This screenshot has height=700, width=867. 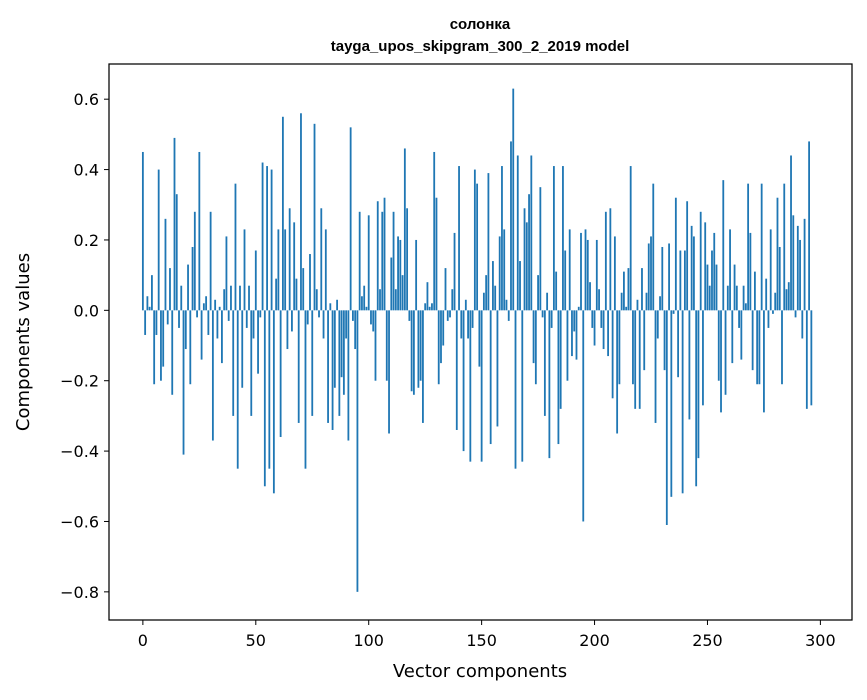 I want to click on x-axis-ticks: 0 50 100 150 200 250 300, so click(x=487, y=635).